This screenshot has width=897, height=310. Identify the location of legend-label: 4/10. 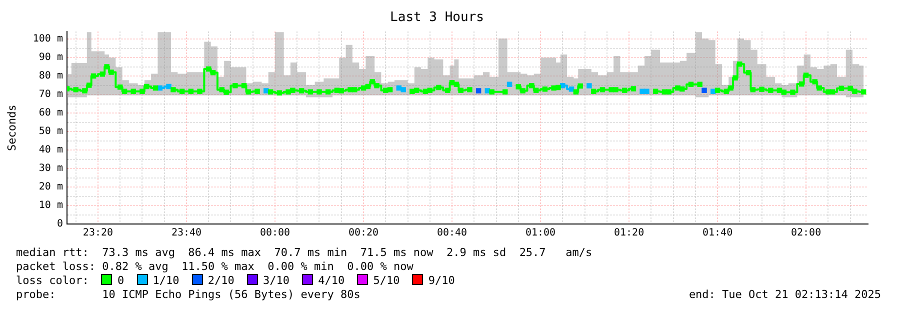
(331, 280).